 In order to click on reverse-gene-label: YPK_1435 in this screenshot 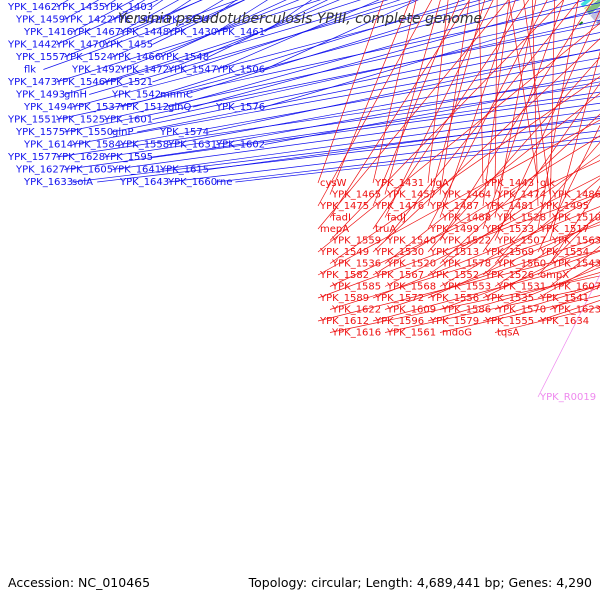, I will do `click(80, 7)`.